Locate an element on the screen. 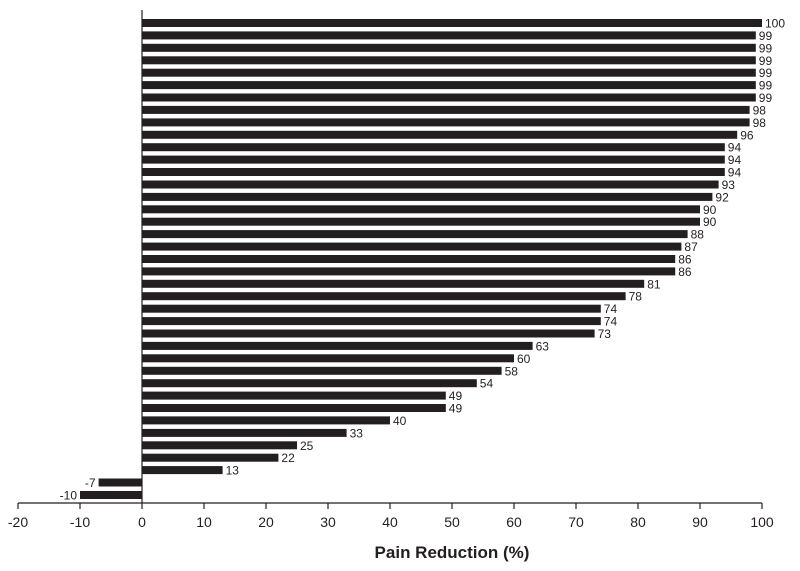  bar-value-label: 96 is located at coordinates (747, 135).